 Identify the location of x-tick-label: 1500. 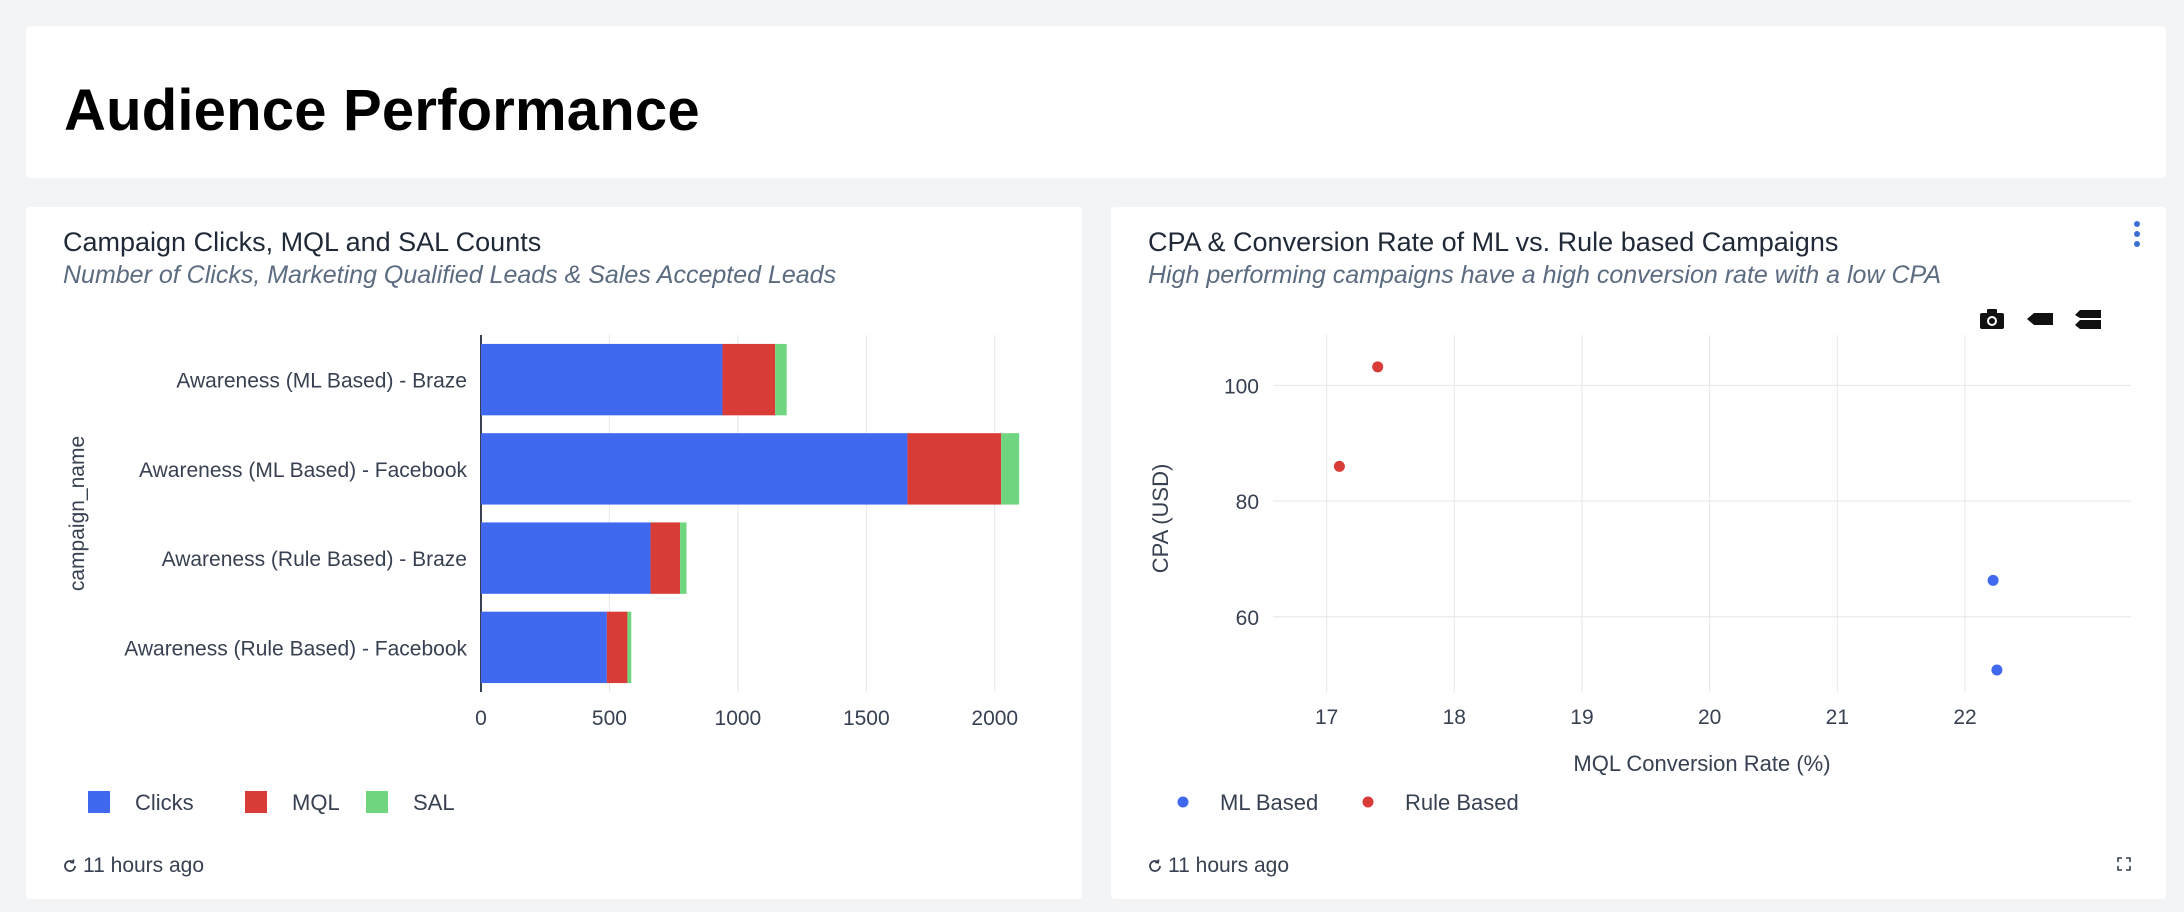
(866, 718).